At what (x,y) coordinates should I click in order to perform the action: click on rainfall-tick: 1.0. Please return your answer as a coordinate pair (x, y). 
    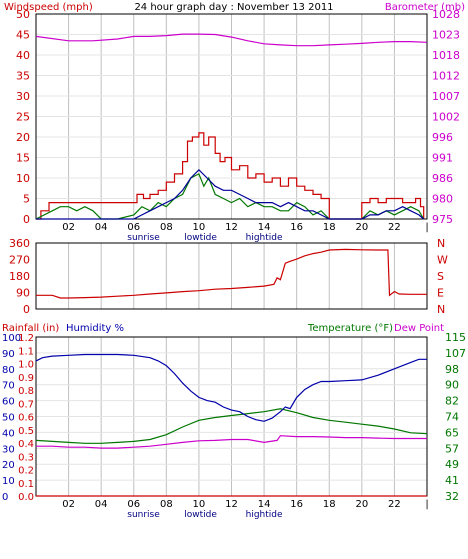
    Looking at the image, I should click on (26, 365).